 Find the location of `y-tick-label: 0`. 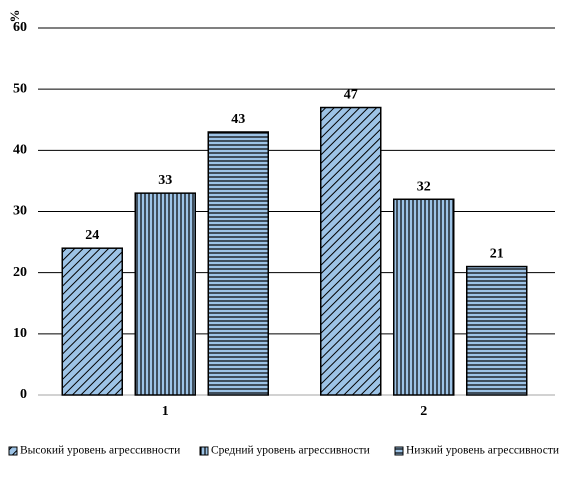

y-tick-label: 0 is located at coordinates (23, 394).